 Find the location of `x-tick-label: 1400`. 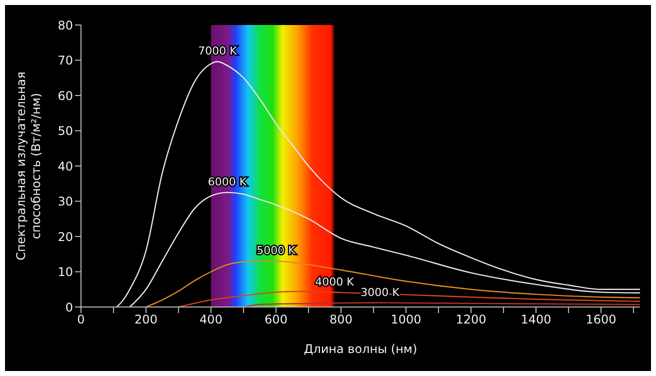

x-tick-label: 1400 is located at coordinates (536, 319).